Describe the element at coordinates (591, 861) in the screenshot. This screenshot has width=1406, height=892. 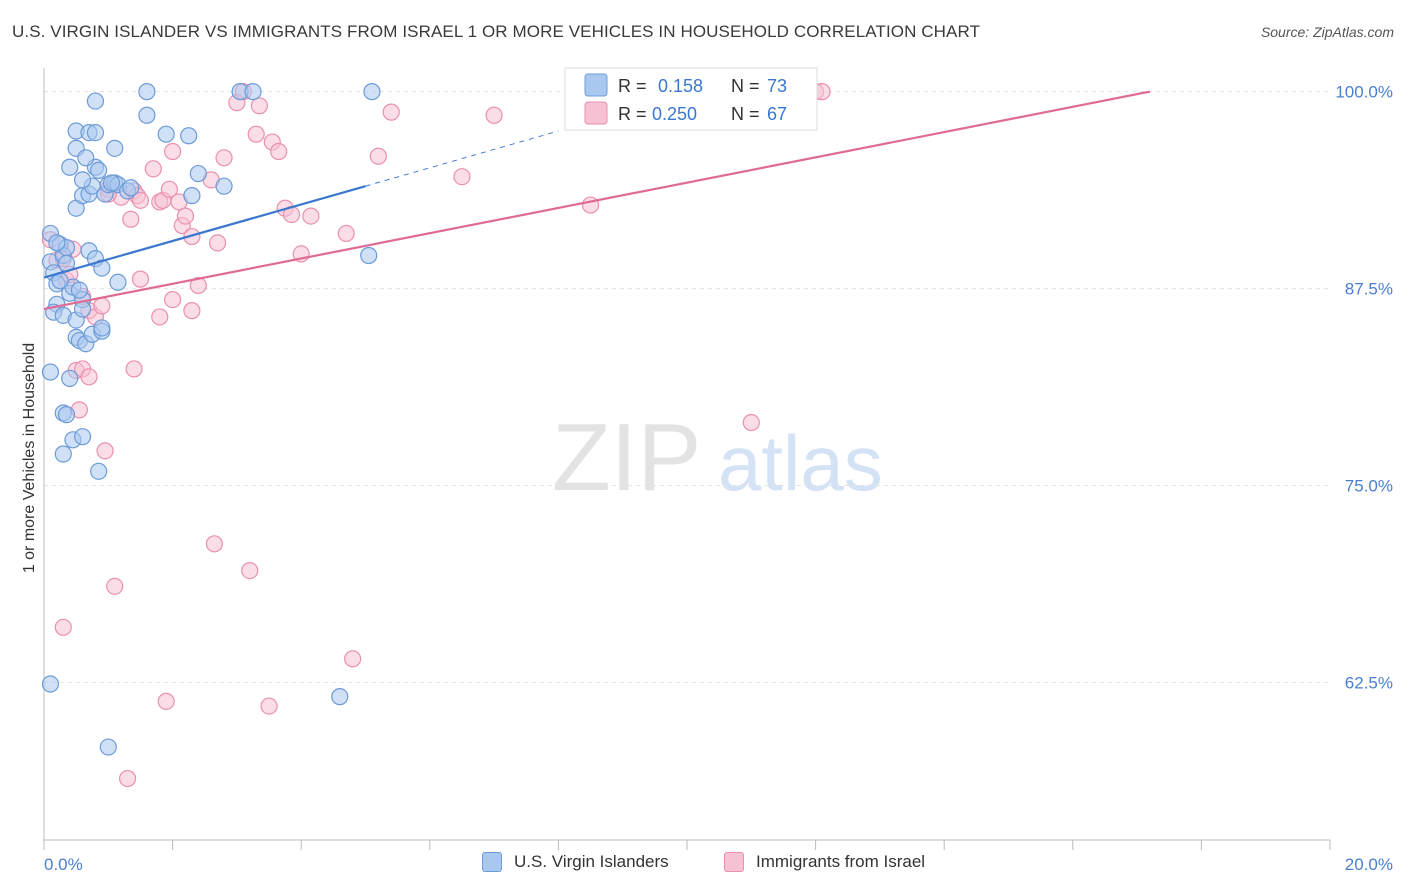
I see `bottom-legend-label-1: U.S. Virgin Islanders` at that location.